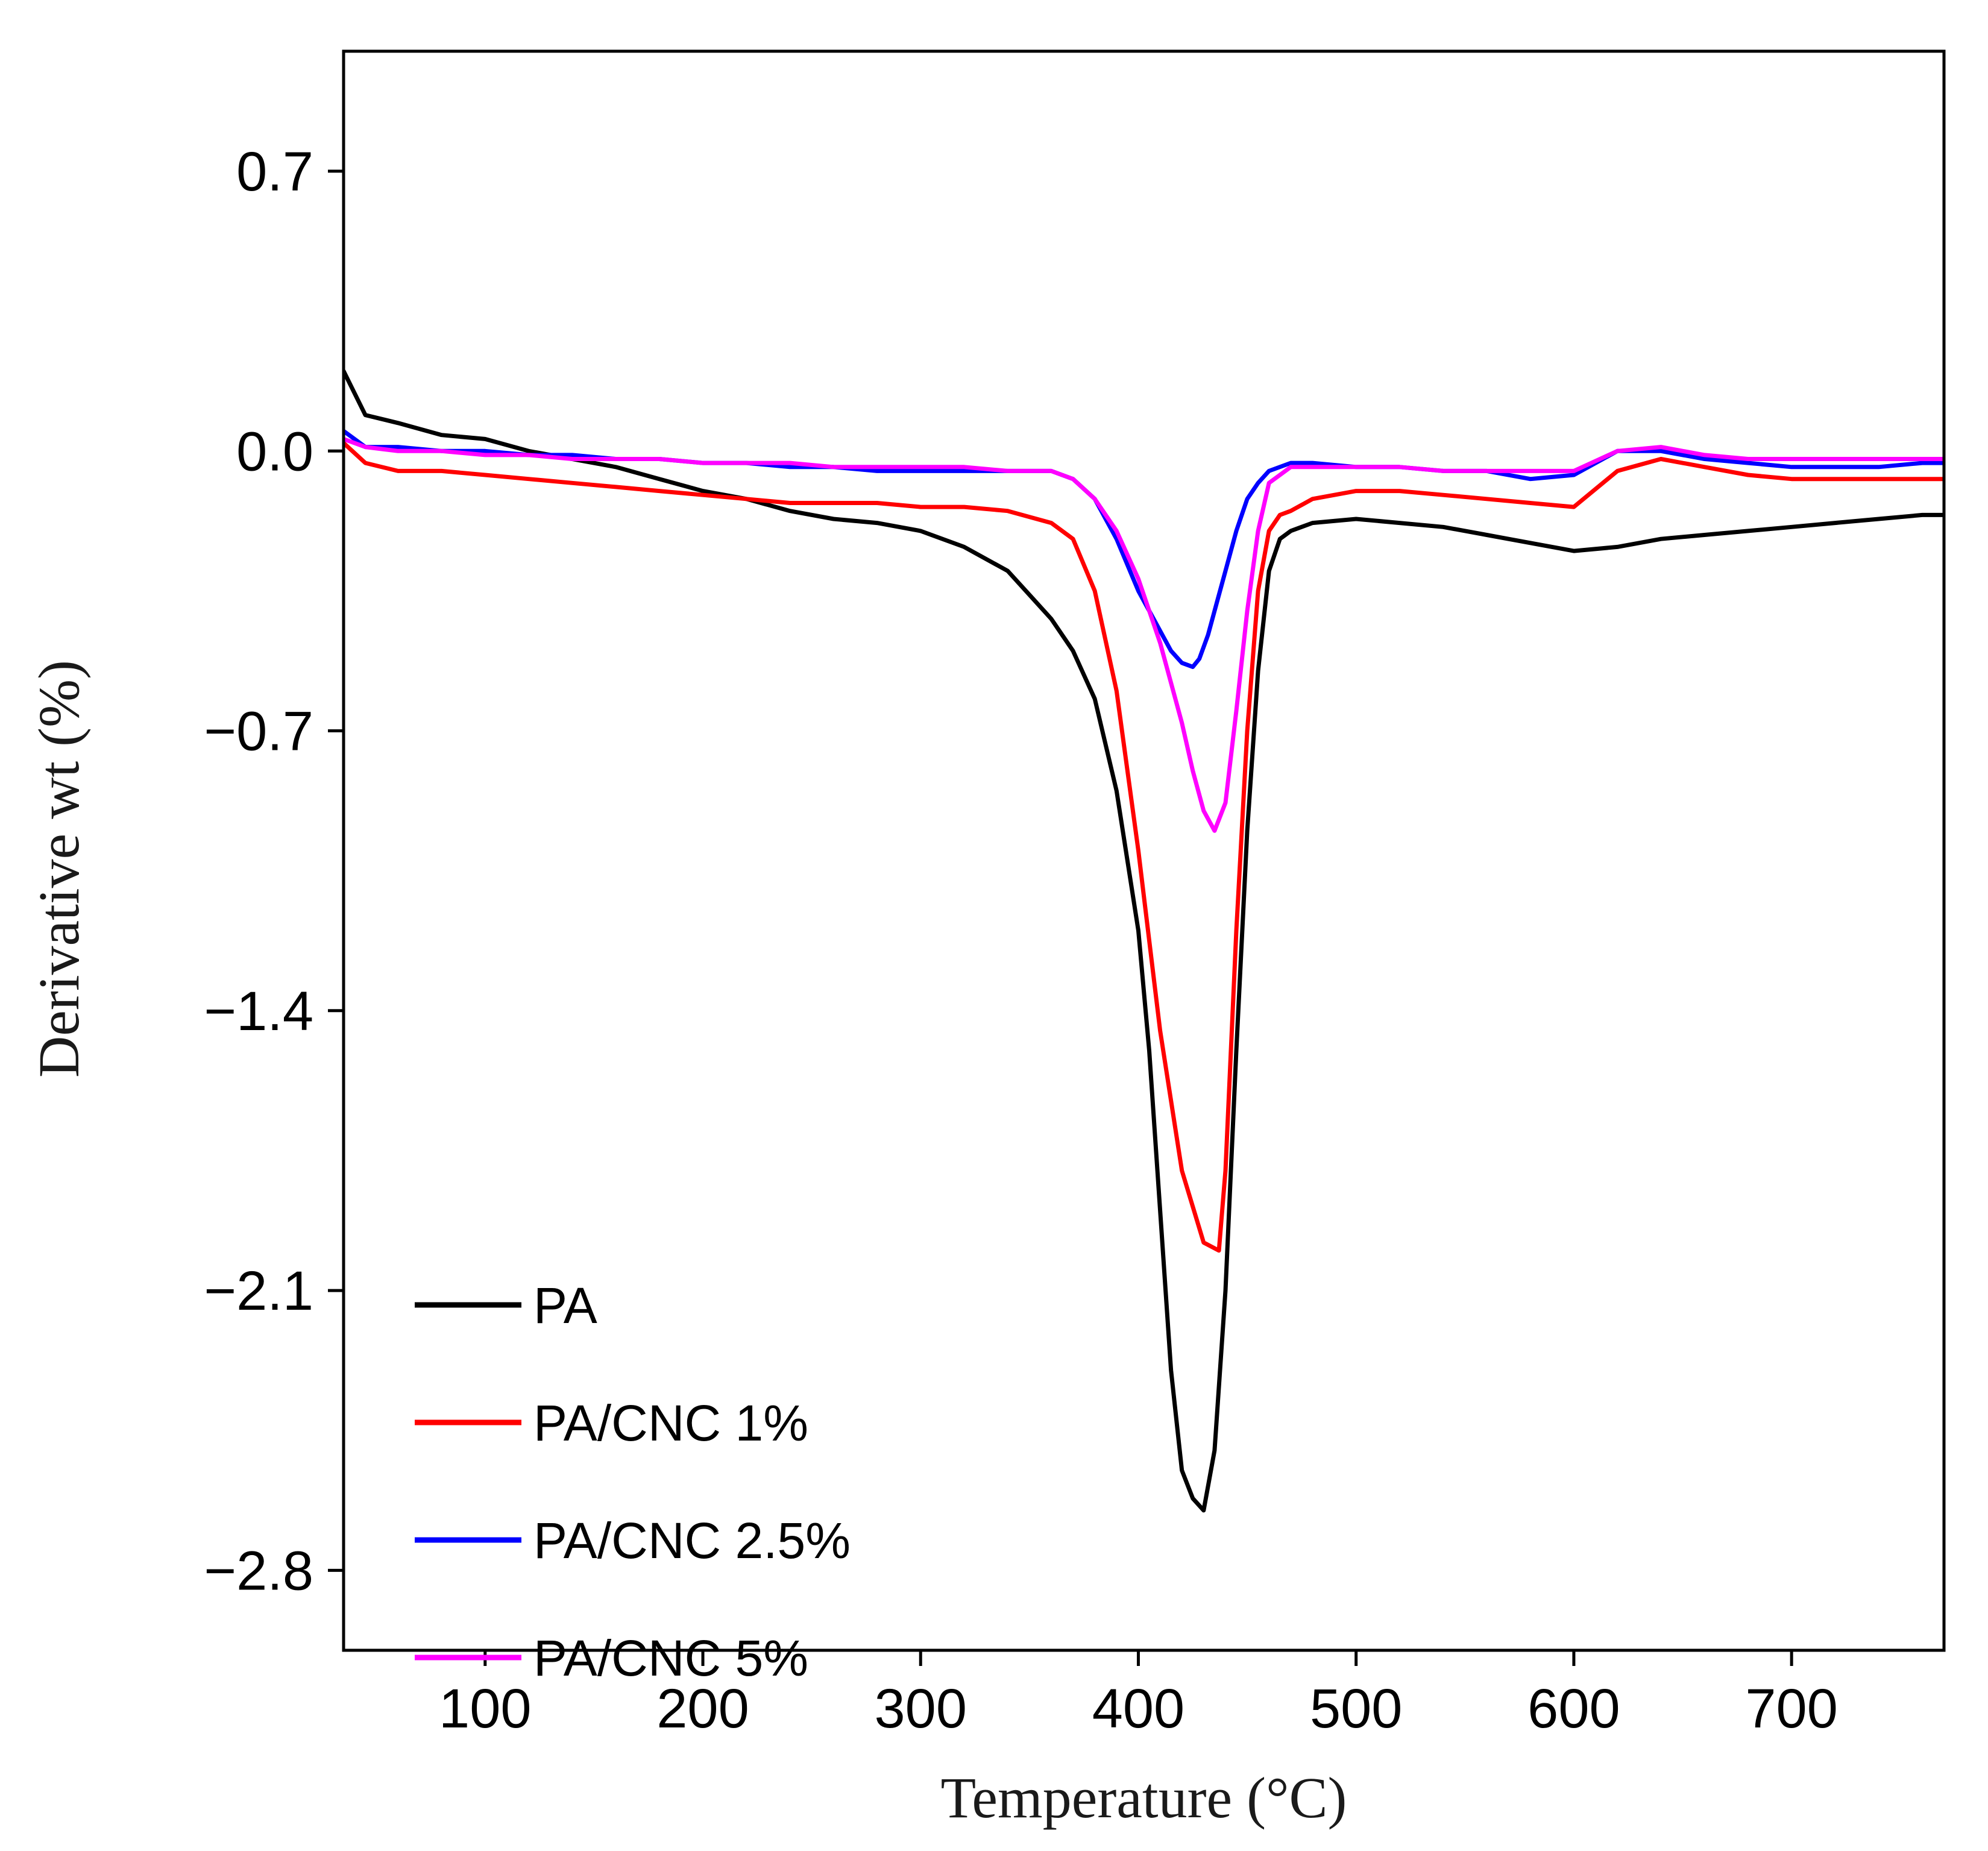  Describe the element at coordinates (670, 1658) in the screenshot. I see `legend-label-pa-cnc-5: PA/CNC 5%` at that location.